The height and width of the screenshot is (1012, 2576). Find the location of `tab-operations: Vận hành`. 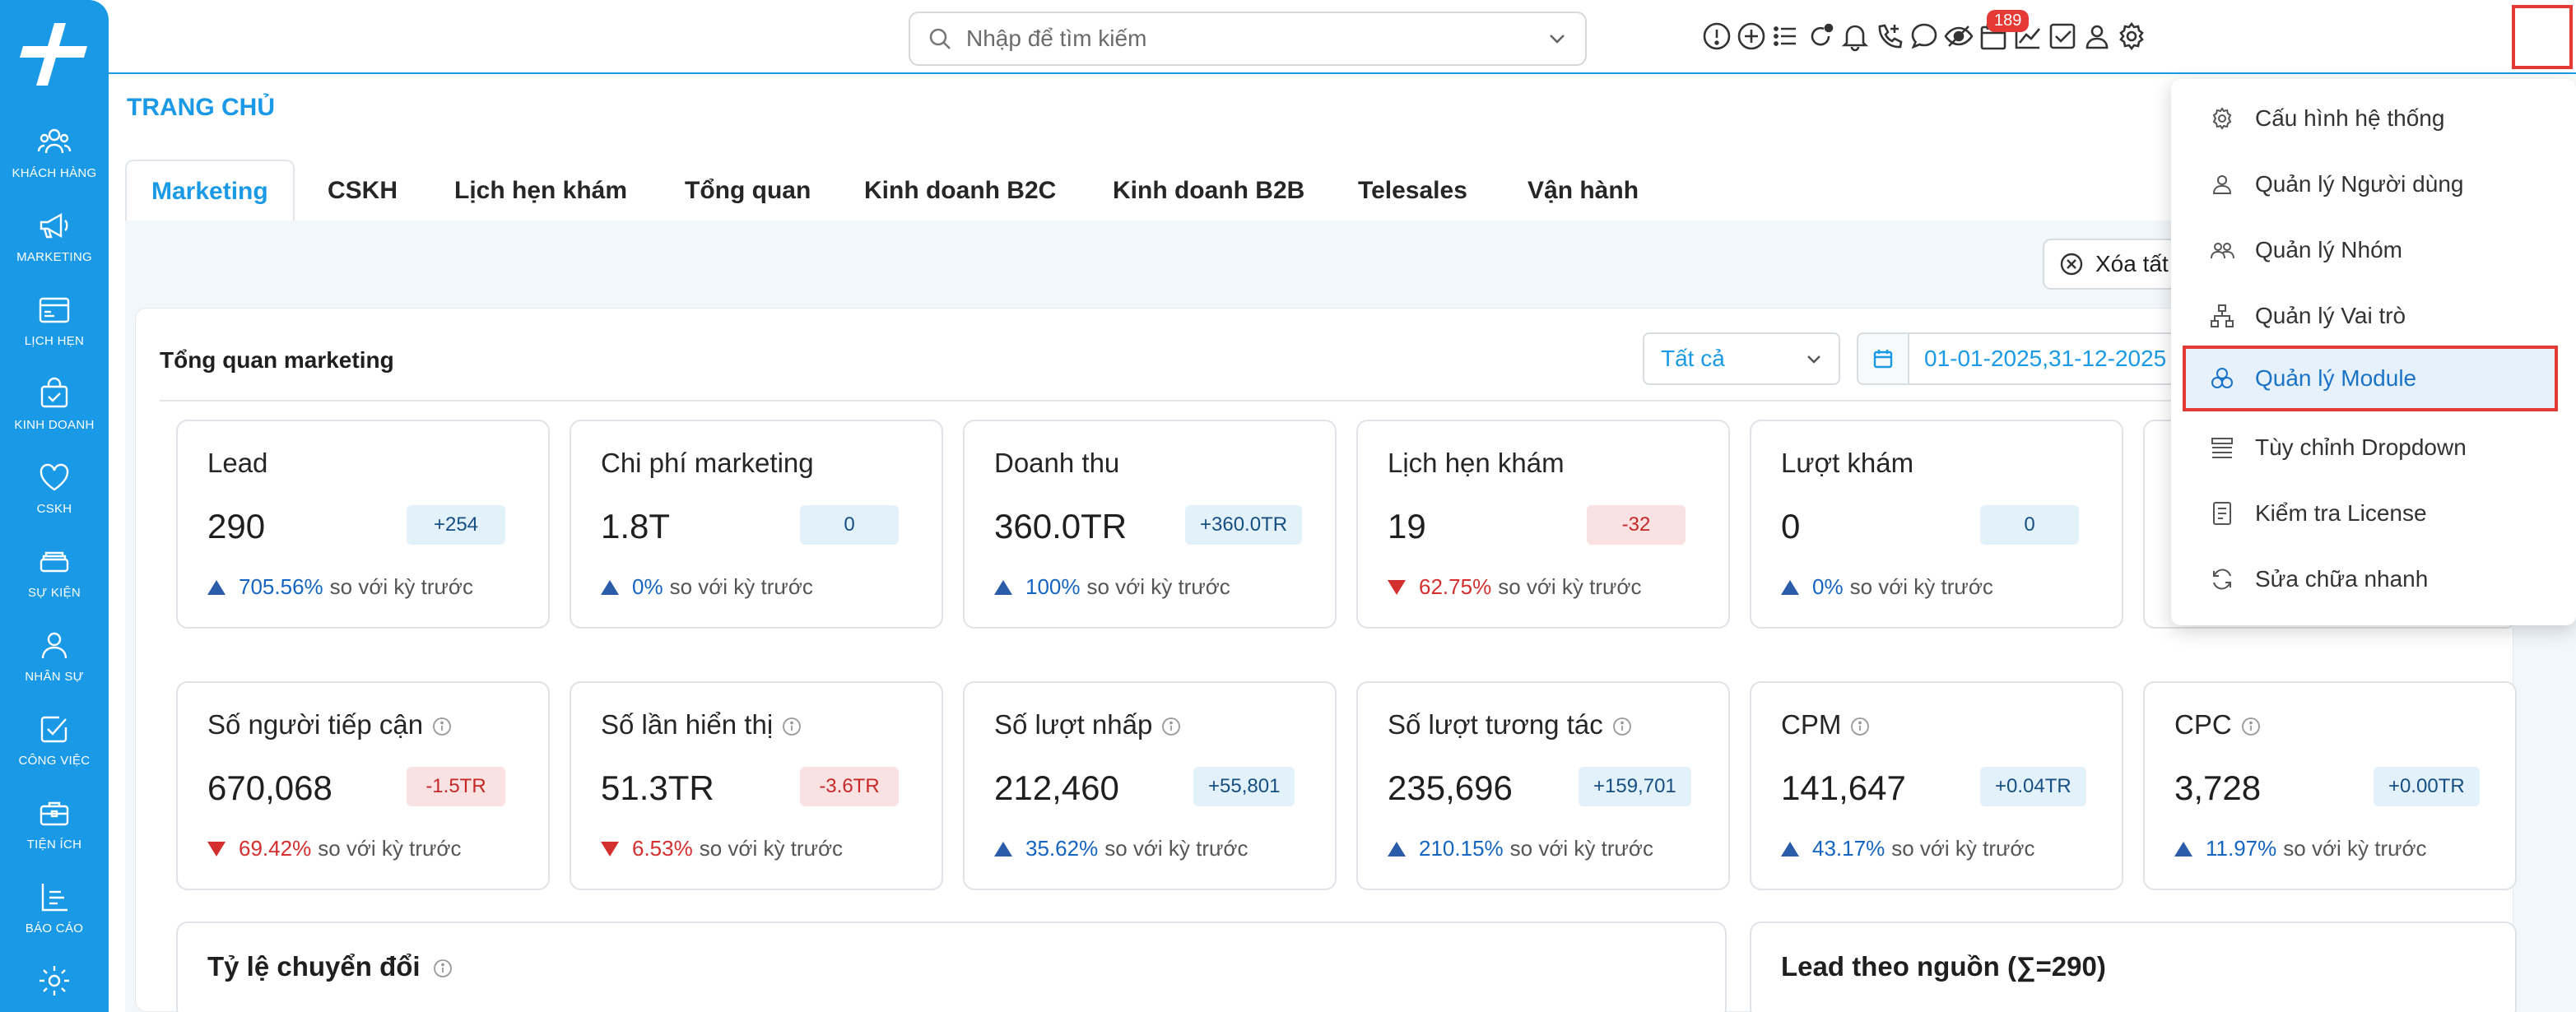

tab-operations: Vận hành is located at coordinates (1583, 190).